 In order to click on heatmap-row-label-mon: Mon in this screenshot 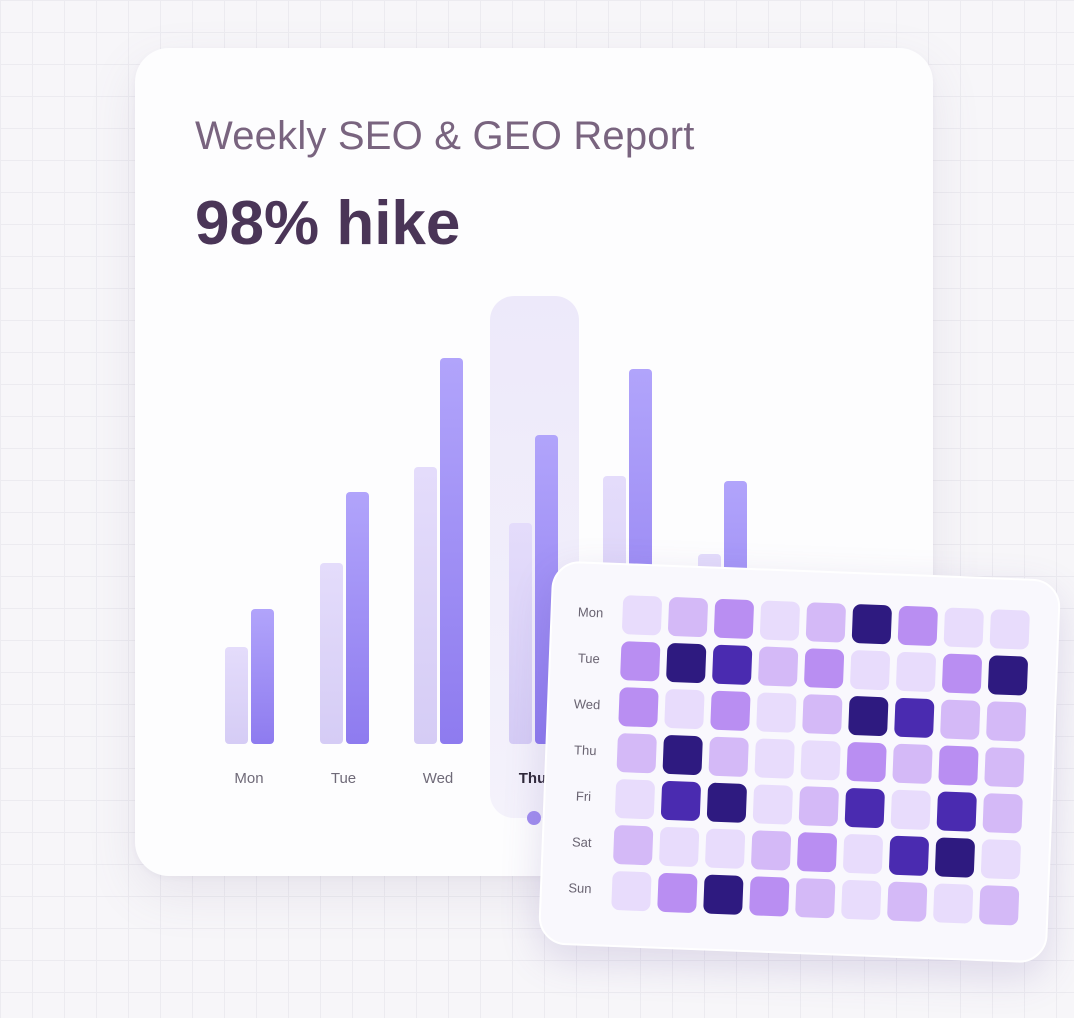, I will do `click(590, 612)`.